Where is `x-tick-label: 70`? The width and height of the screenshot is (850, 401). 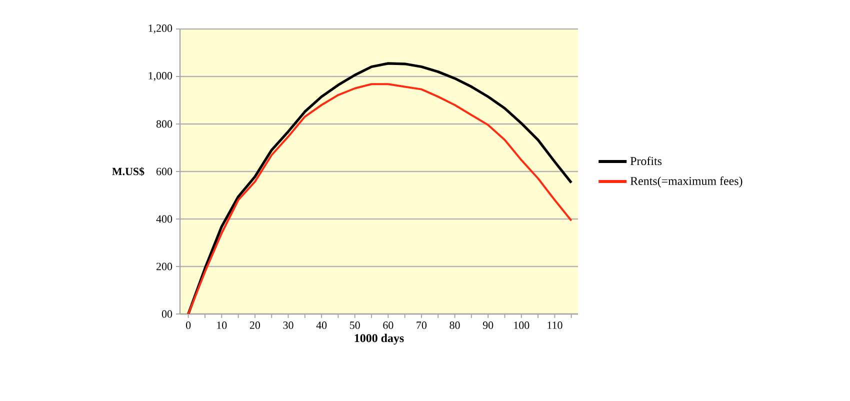 x-tick-label: 70 is located at coordinates (421, 325).